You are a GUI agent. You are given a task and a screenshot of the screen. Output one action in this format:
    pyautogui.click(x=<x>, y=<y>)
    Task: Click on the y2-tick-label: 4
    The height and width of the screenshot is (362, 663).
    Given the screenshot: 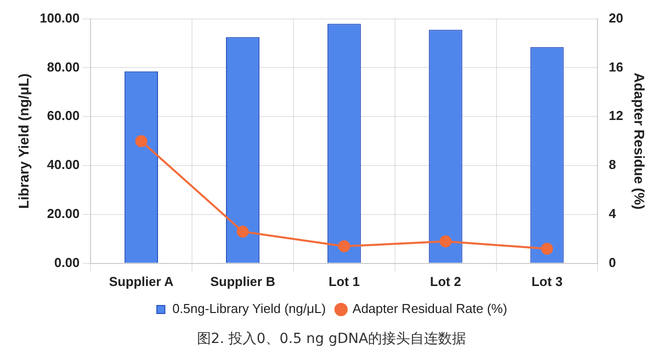 What is the action you would take?
    pyautogui.click(x=612, y=214)
    